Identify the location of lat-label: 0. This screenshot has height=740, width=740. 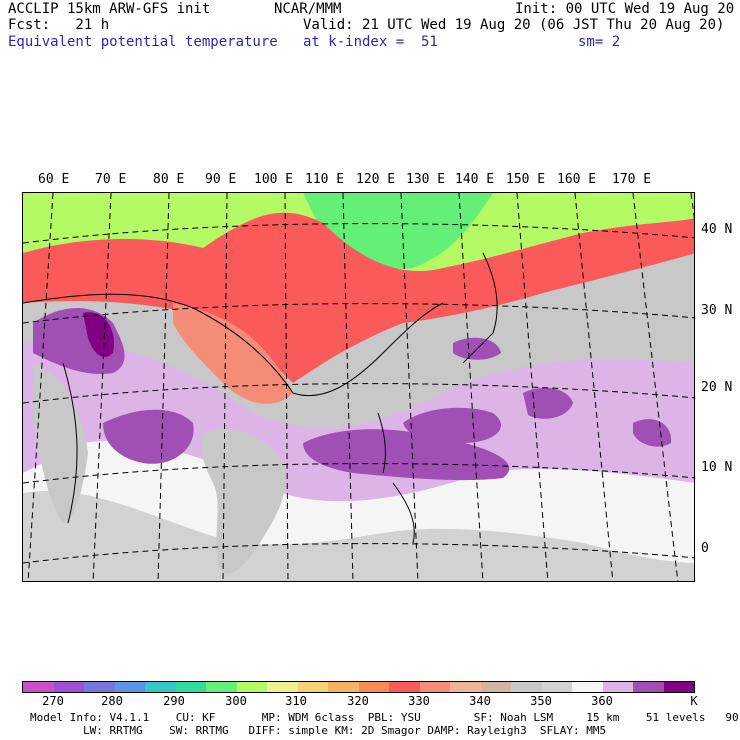
(705, 548).